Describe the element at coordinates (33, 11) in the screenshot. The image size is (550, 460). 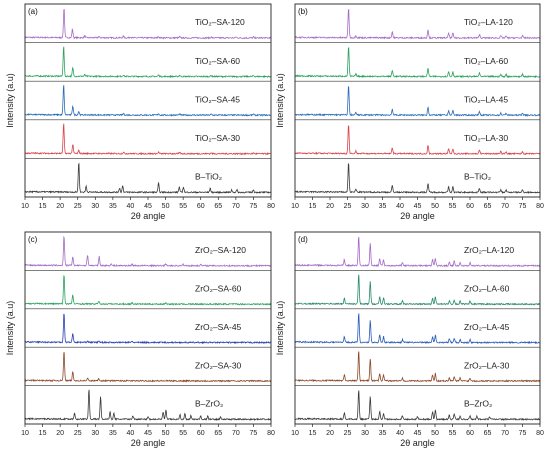
I see `panel-tag: (a)` at that location.